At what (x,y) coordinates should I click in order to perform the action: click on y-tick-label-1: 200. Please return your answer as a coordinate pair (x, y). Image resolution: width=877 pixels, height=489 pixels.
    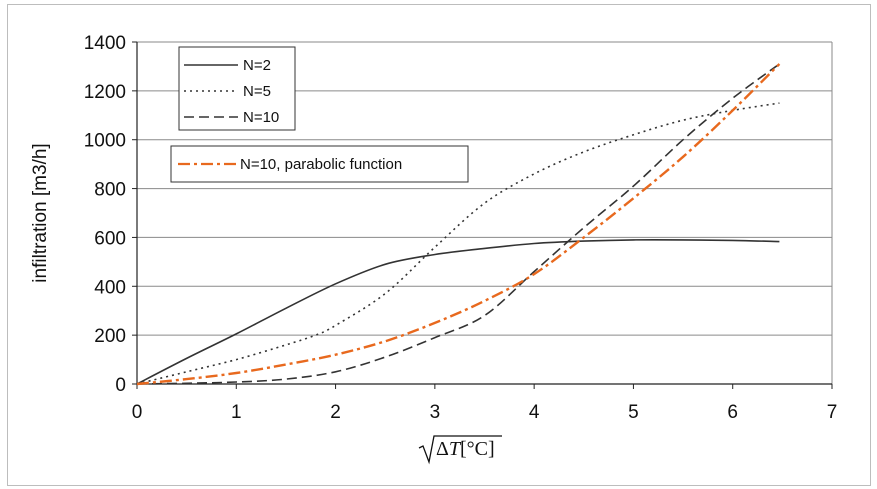
    Looking at the image, I should click on (110, 336).